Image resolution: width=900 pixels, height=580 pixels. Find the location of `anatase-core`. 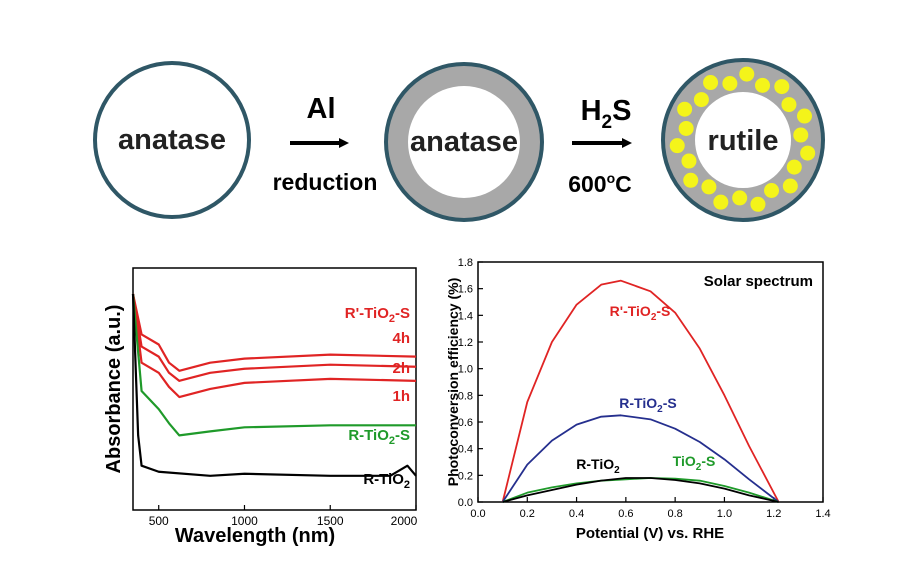

anatase-core is located at coordinates (464, 142).